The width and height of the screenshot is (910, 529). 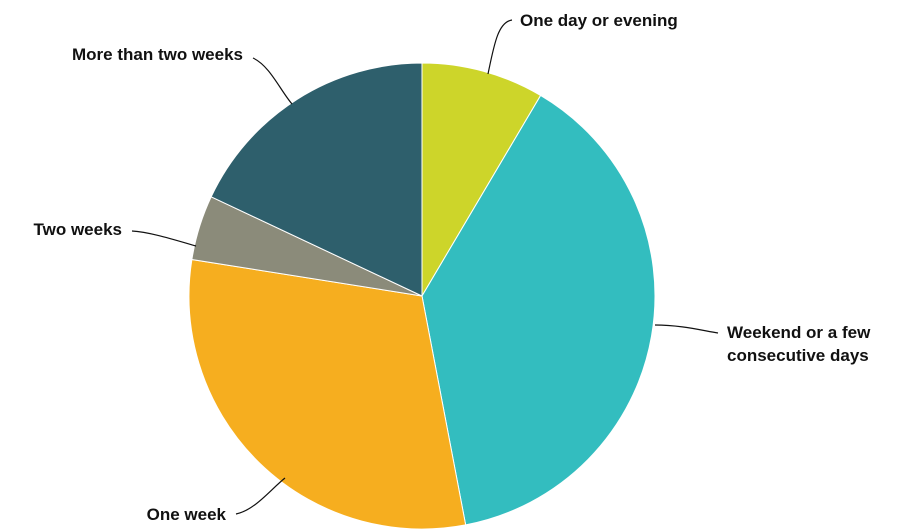 I want to click on slice-label-line: consecutive days, so click(x=798, y=355).